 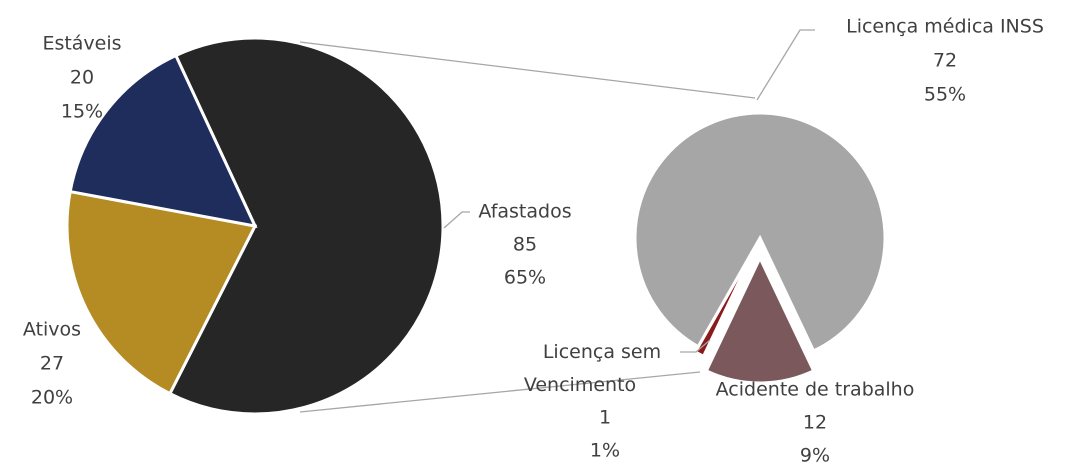 What do you see at coordinates (52, 398) in the screenshot?
I see `data-label: 20%` at bounding box center [52, 398].